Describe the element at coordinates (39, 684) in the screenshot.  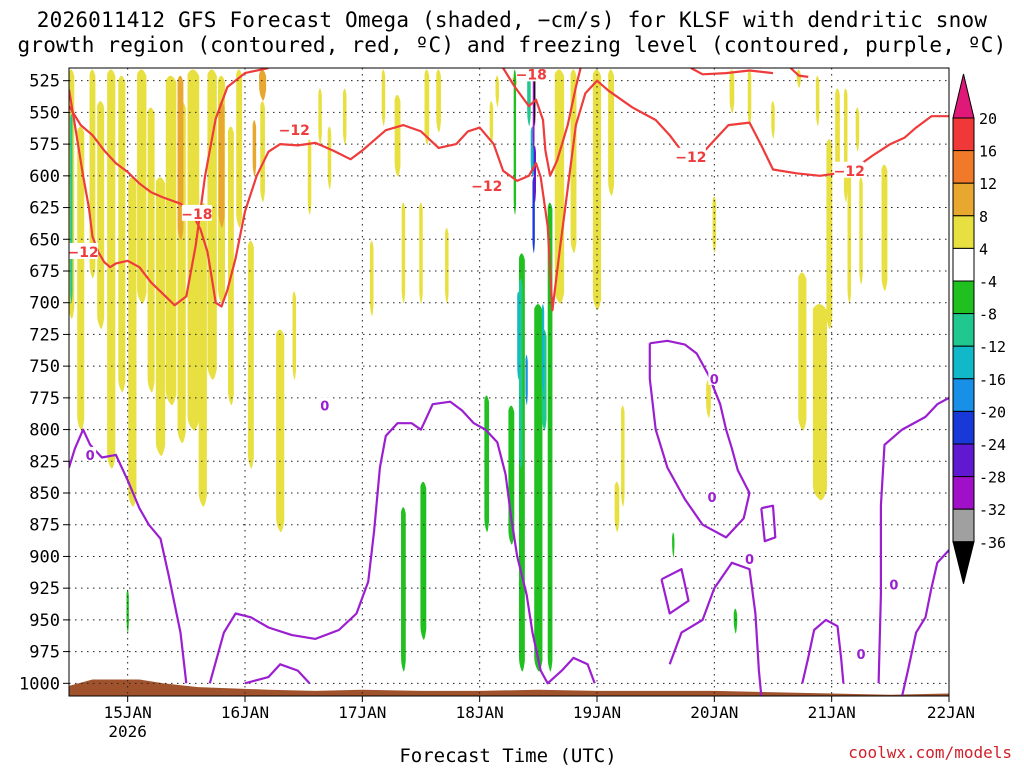
I see `y-tick-label: 1000` at that location.